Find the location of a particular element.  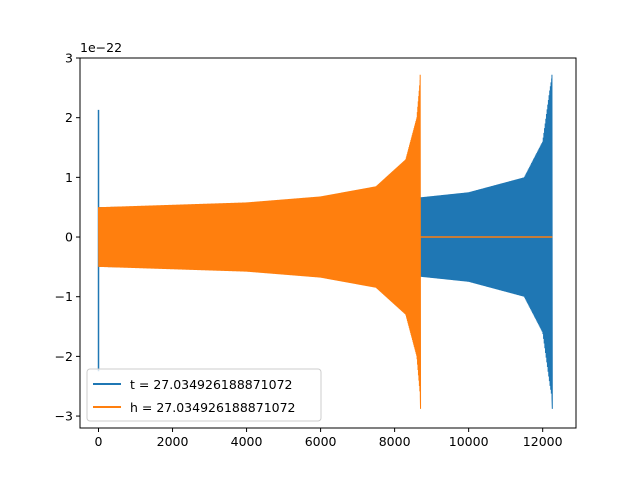

x-axis: 0 2000 4000 6000 8000 10000 12000 is located at coordinates (329, 438).